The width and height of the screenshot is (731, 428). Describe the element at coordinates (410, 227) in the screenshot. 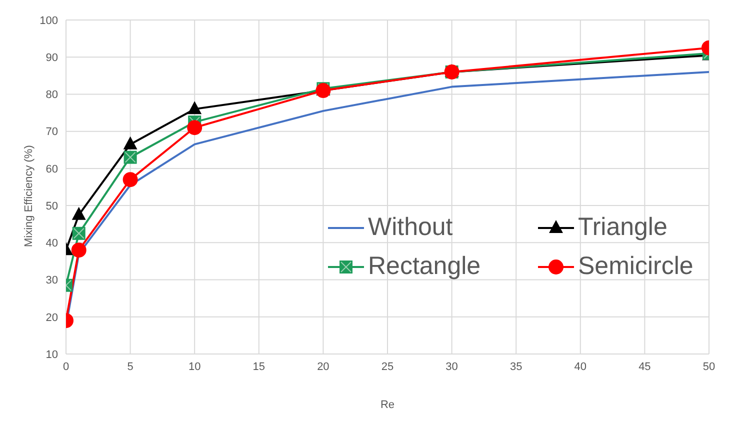

I see `legend-label: Without` at that location.